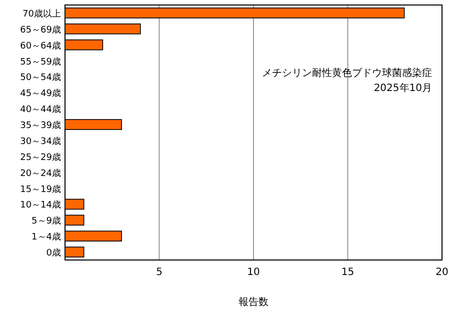 This screenshot has width=460, height=320. I want to click on y-tick-label: 50～54歳, so click(40, 78).